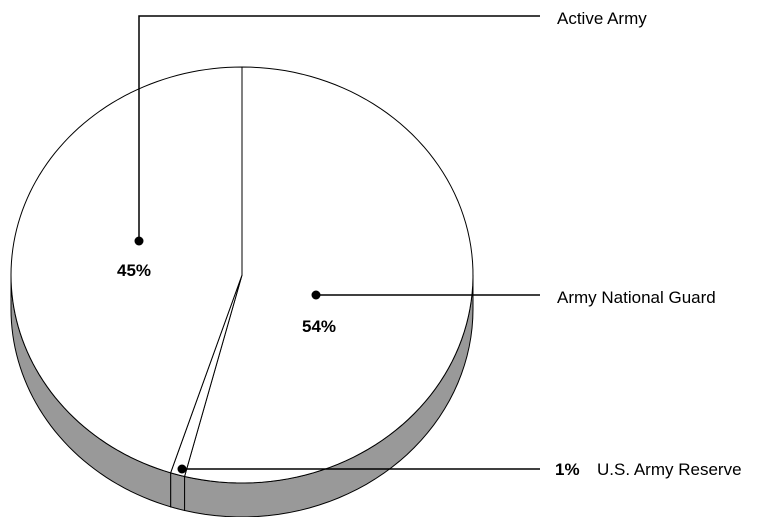  Describe the element at coordinates (319, 326) in the screenshot. I see `label-national-guard-value: 54%` at that location.